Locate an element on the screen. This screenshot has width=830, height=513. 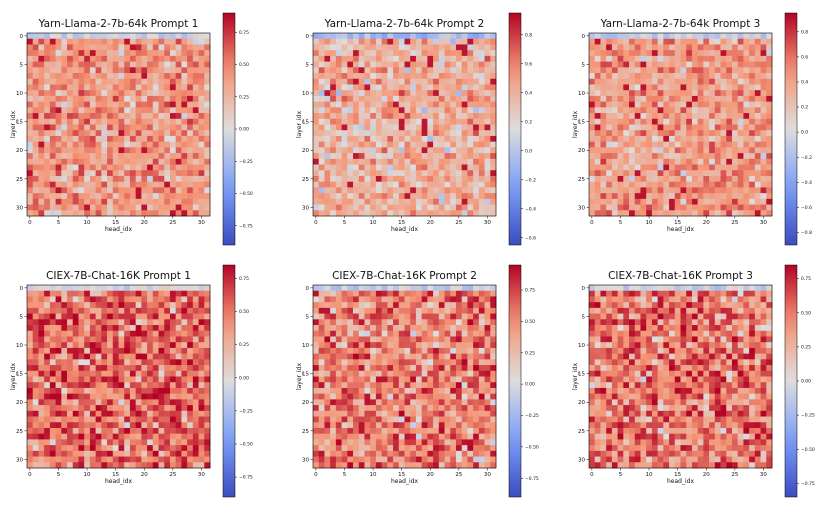
heatmap-cells is located at coordinates (119, 377).